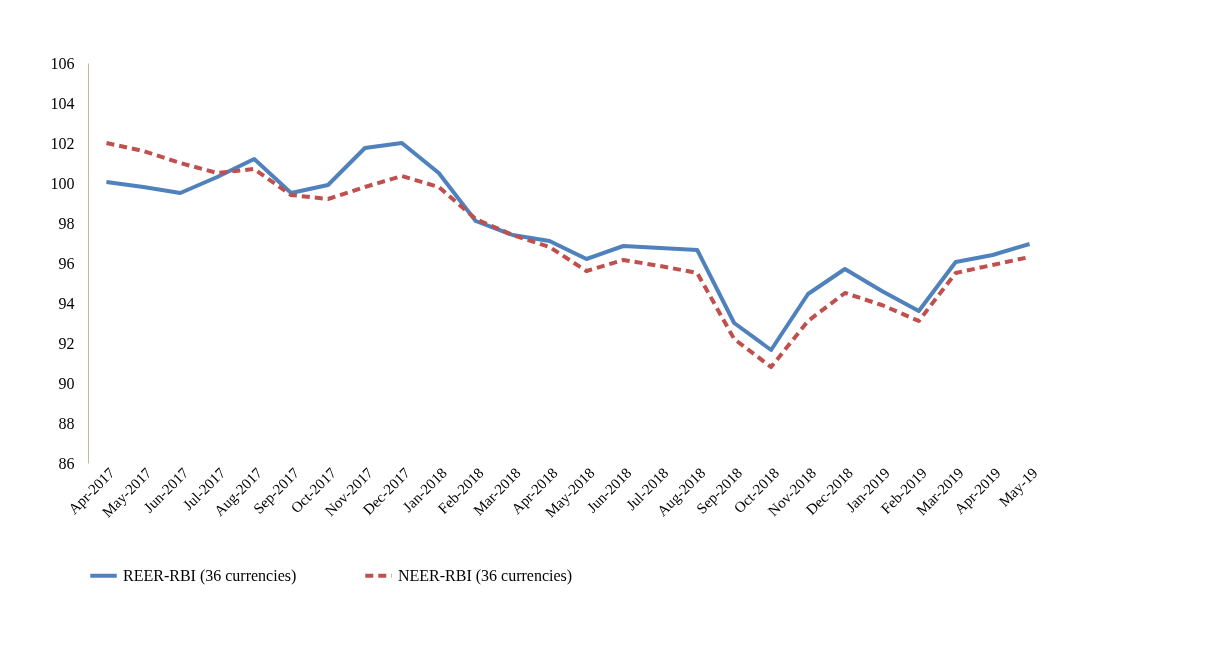 This screenshot has width=1215, height=656. What do you see at coordinates (66, 423) in the screenshot?
I see `y-tick-label: 88` at bounding box center [66, 423].